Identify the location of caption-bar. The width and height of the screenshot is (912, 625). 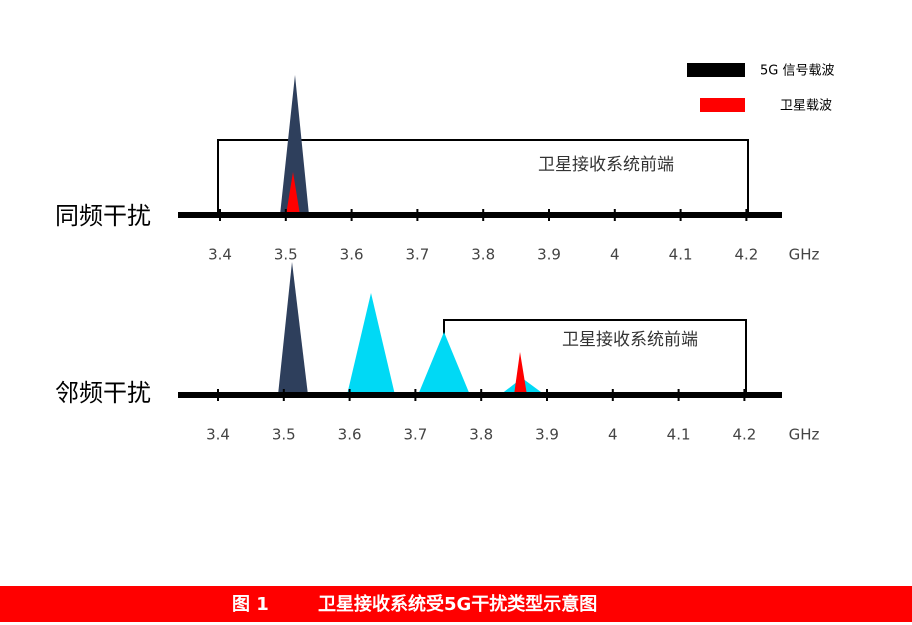
(456, 604).